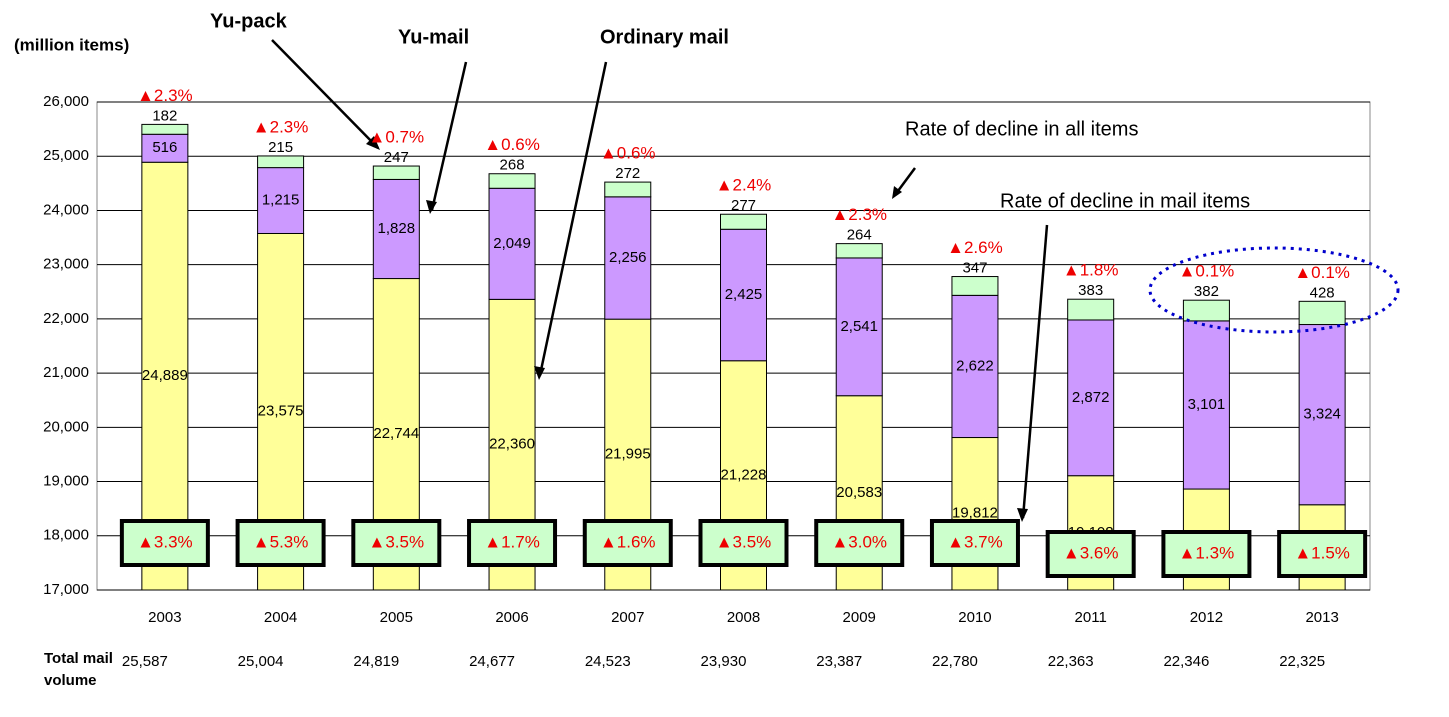 This screenshot has height=717, width=1449. What do you see at coordinates (1321, 617) in the screenshot?
I see `x-tick-label: 2013` at bounding box center [1321, 617].